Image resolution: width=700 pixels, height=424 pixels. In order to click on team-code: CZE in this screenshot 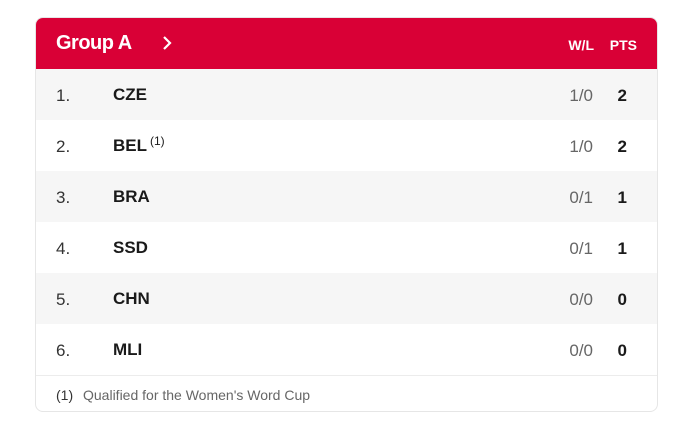, I will do `click(130, 94)`.